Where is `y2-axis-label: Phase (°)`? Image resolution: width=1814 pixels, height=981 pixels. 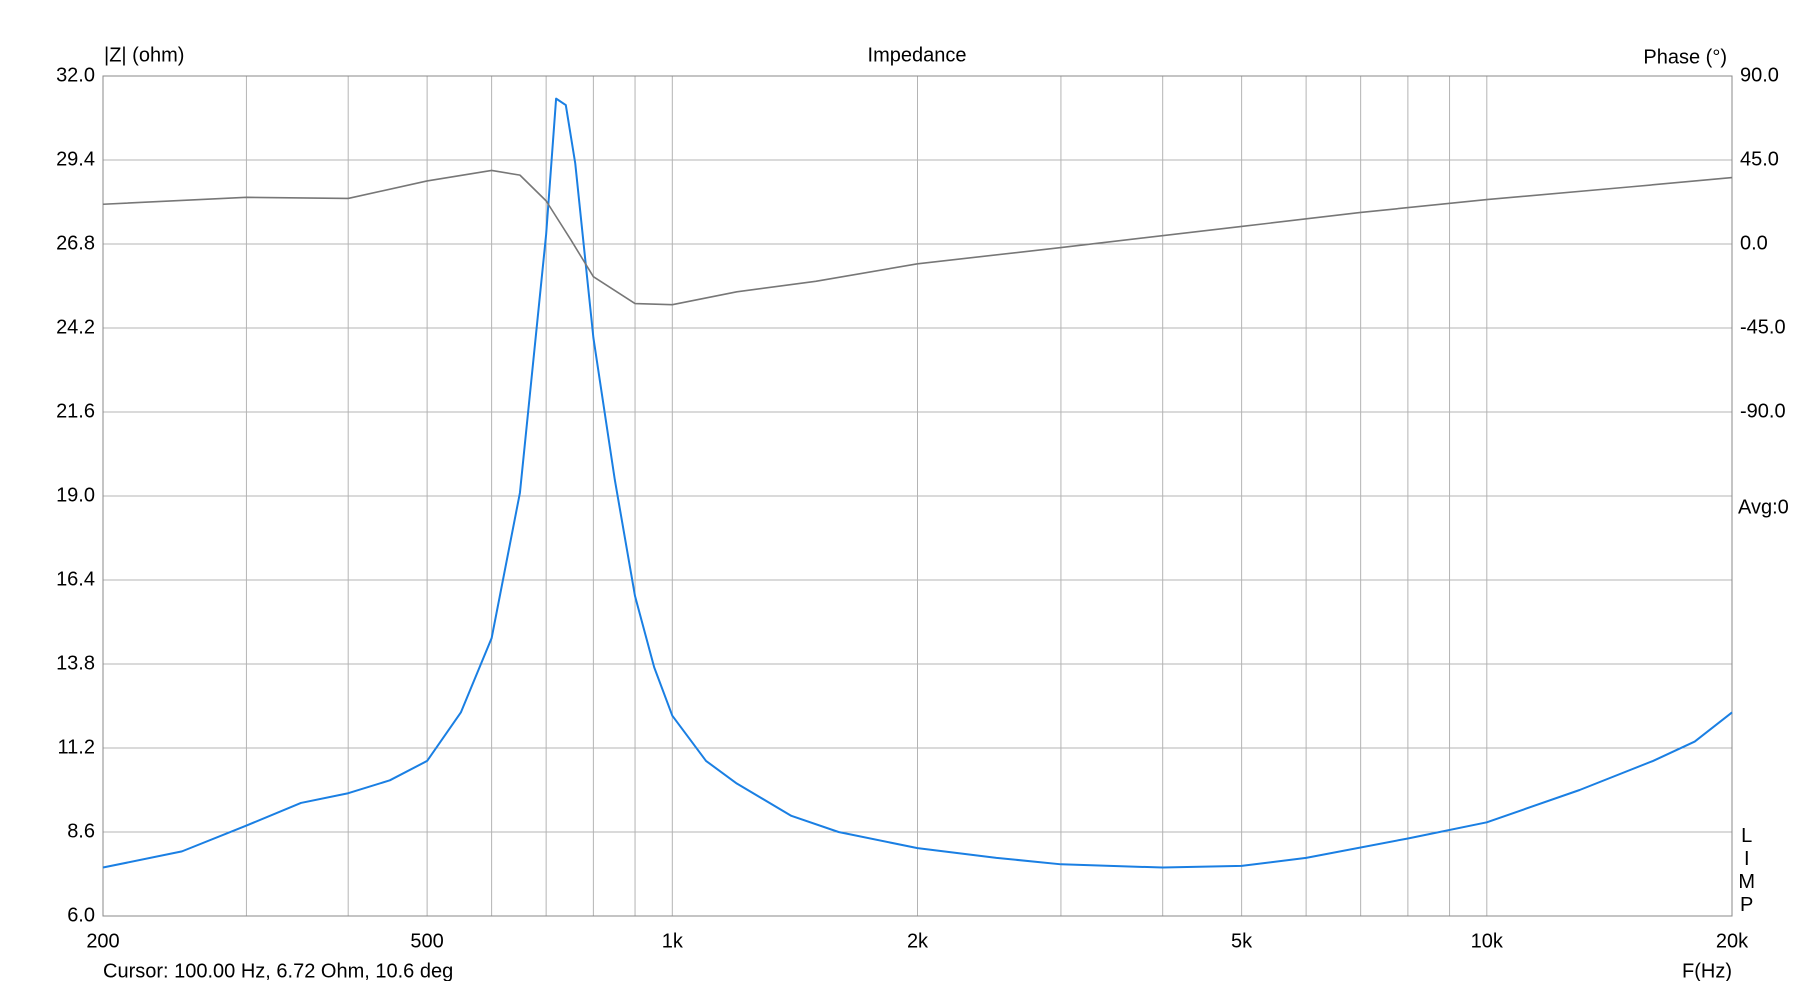
y2-axis-label: Phase (°) is located at coordinates (1685, 57).